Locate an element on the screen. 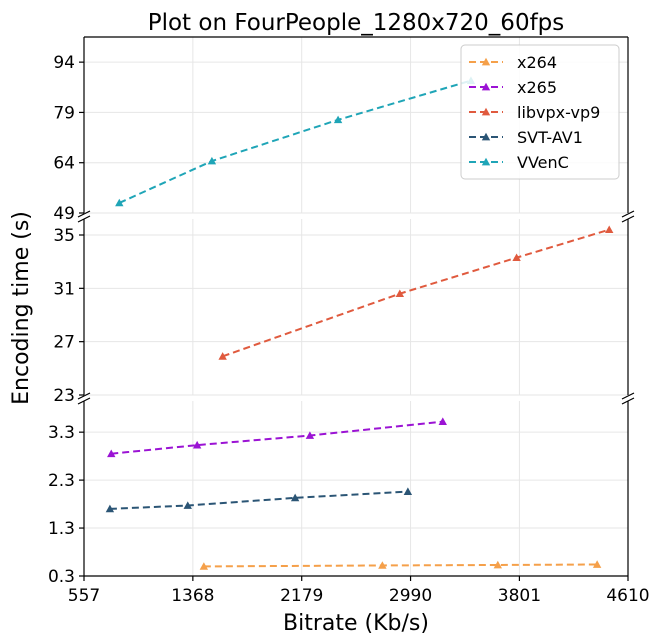 This screenshot has height=644, width=662. x-axis-label: Bitrate (Kb/s) is located at coordinates (356, 623).